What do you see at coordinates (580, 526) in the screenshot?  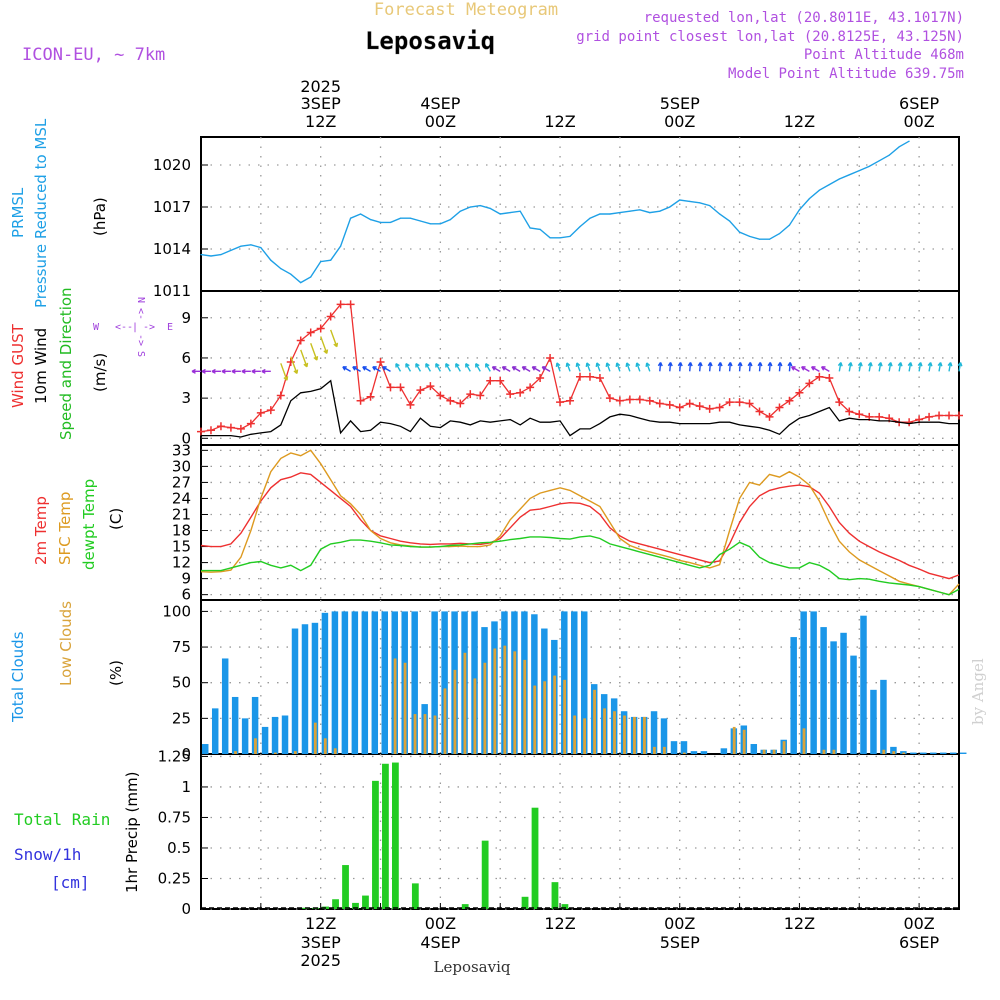 I see `series-2m-temp` at bounding box center [580, 526].